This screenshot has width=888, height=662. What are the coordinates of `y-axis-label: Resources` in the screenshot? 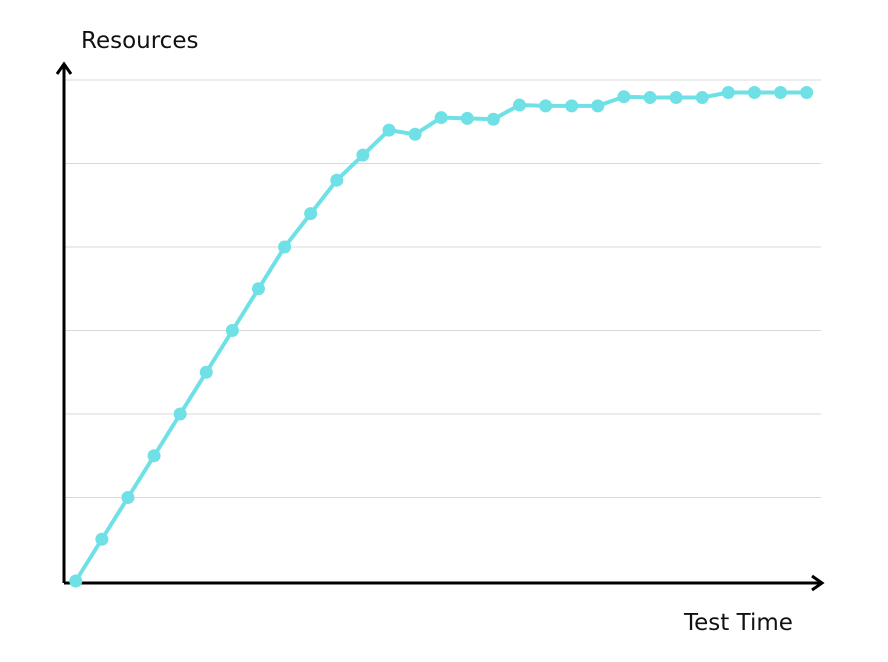 It's located at (139, 41).